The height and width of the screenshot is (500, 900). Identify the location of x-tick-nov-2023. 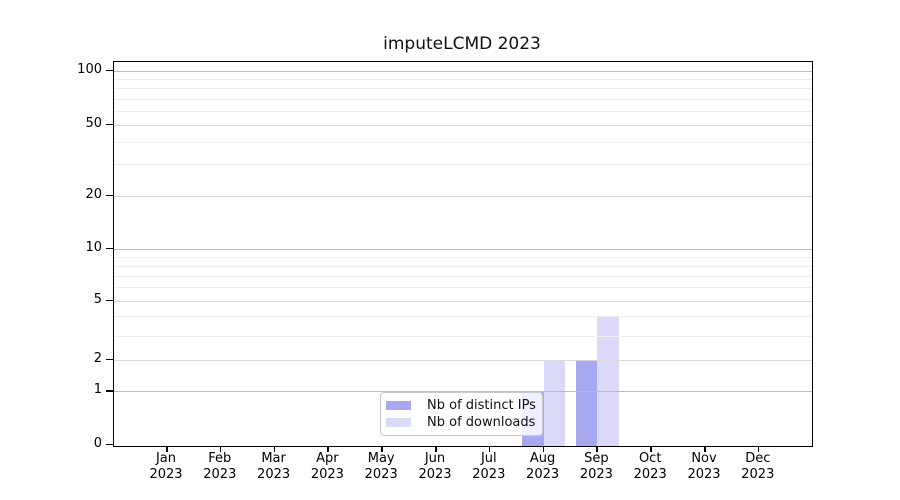
(705, 449).